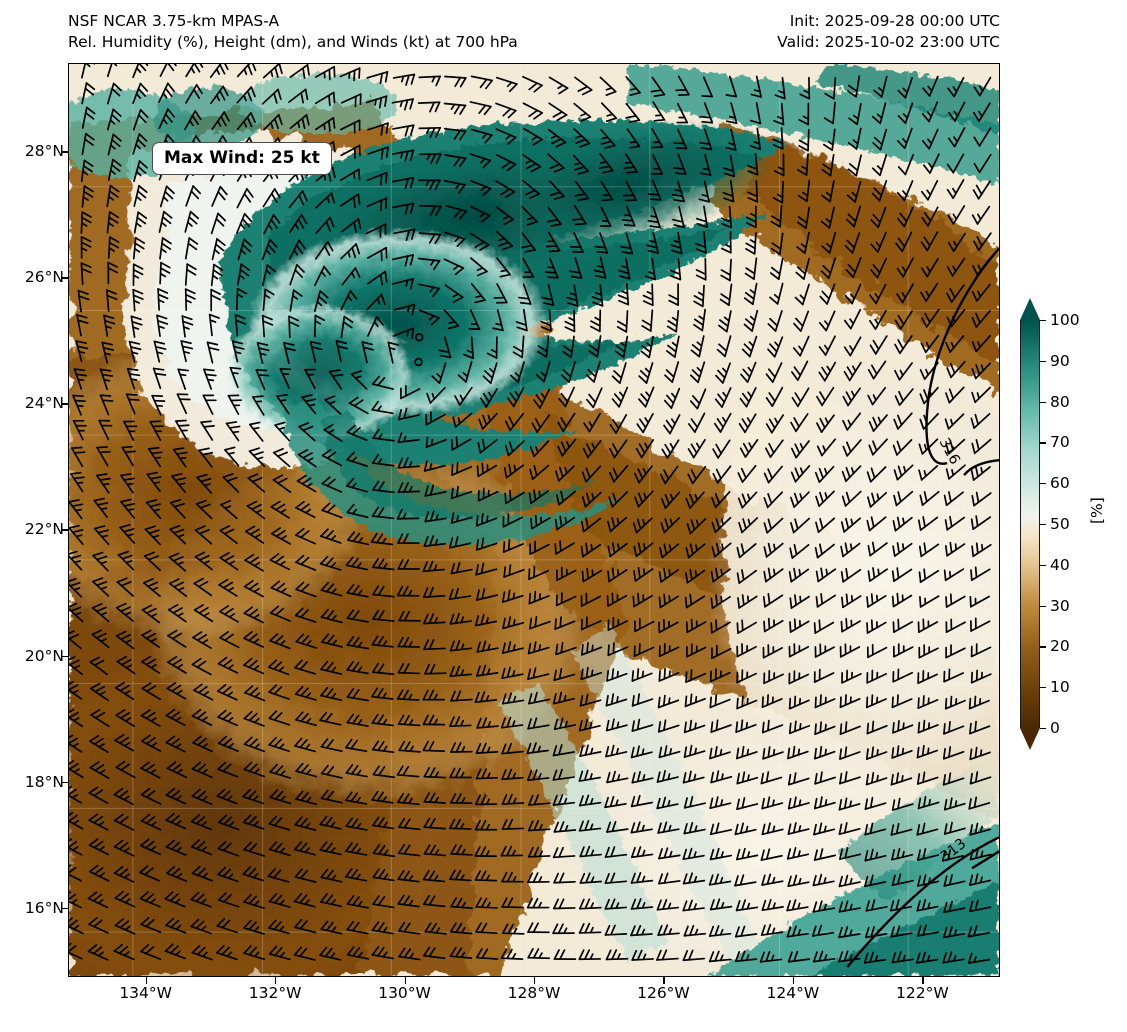  What do you see at coordinates (1060, 483) in the screenshot?
I see `colorbar-tick-label: 60` at bounding box center [1060, 483].